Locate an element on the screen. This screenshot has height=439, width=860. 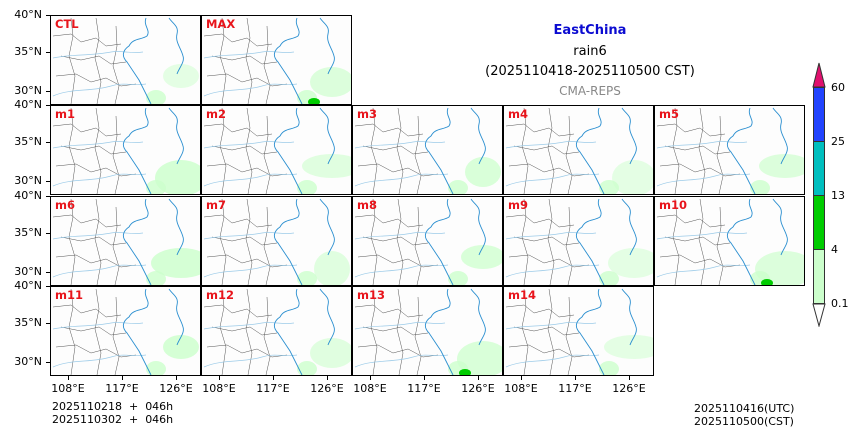
valid-time-info: 2025110416(UTC) 2025110500(CST) is located at coordinates (744, 415).